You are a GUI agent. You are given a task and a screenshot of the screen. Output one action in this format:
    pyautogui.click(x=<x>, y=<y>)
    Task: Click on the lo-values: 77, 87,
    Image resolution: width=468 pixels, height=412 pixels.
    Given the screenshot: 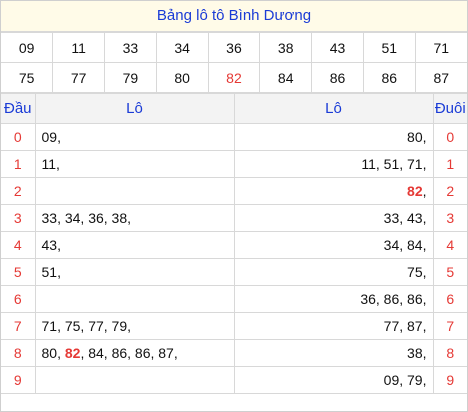 What is the action you would take?
    pyautogui.click(x=405, y=326)
    